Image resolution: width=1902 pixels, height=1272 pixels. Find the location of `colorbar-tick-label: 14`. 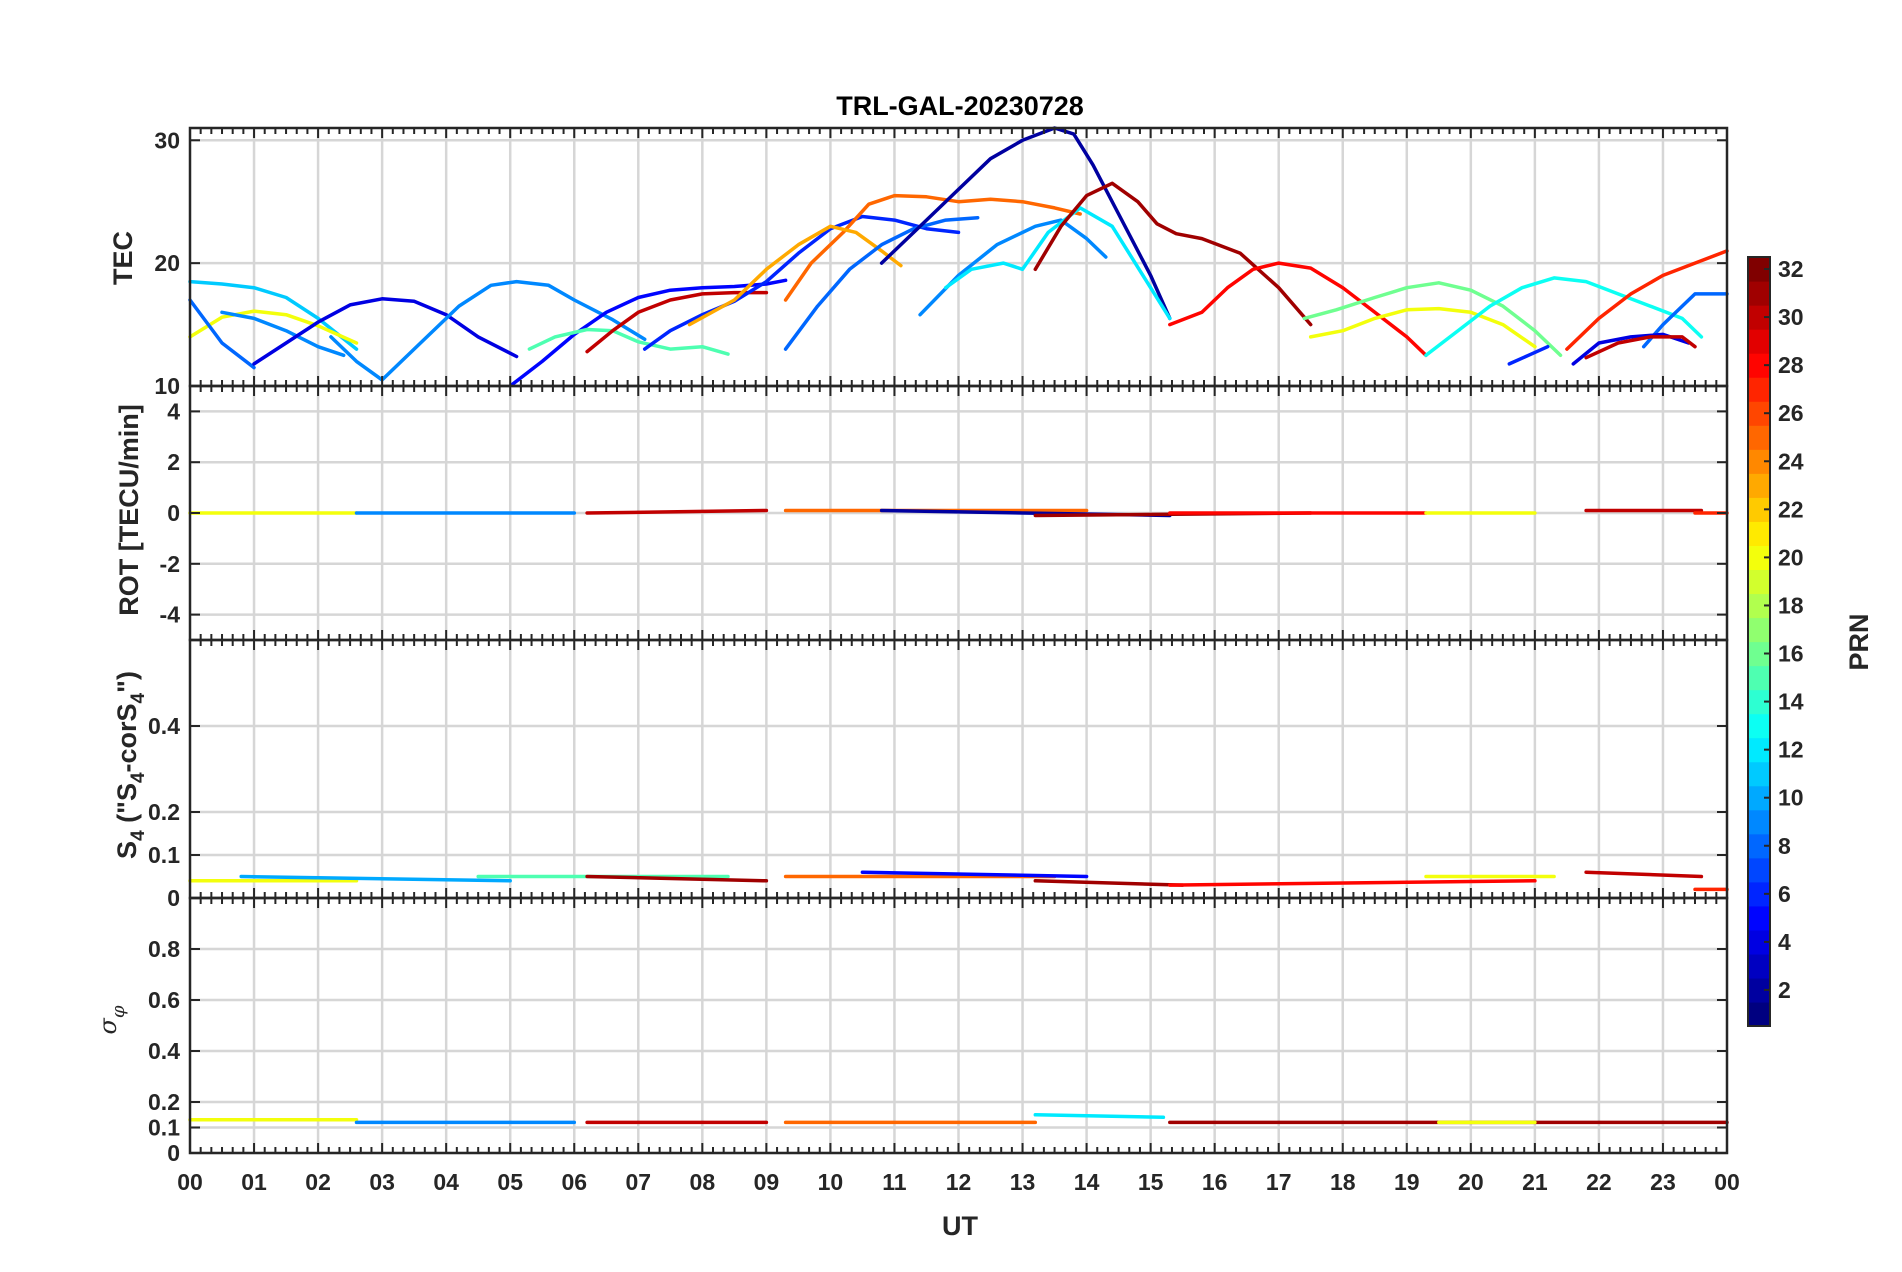

colorbar-tick-label: 14 is located at coordinates (1791, 702).